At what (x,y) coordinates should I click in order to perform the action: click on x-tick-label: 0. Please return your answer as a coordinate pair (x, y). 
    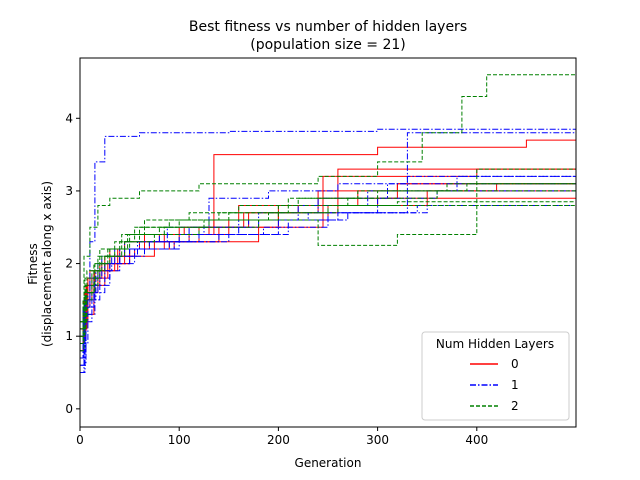
    Looking at the image, I should click on (80, 440).